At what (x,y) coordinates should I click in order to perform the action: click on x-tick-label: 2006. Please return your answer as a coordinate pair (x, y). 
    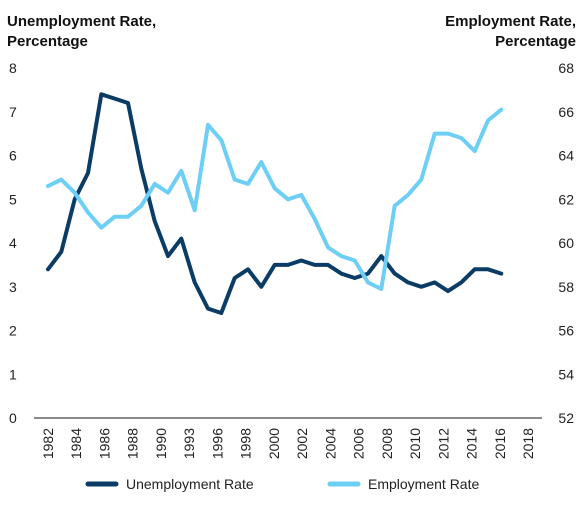
    Looking at the image, I should click on (359, 443).